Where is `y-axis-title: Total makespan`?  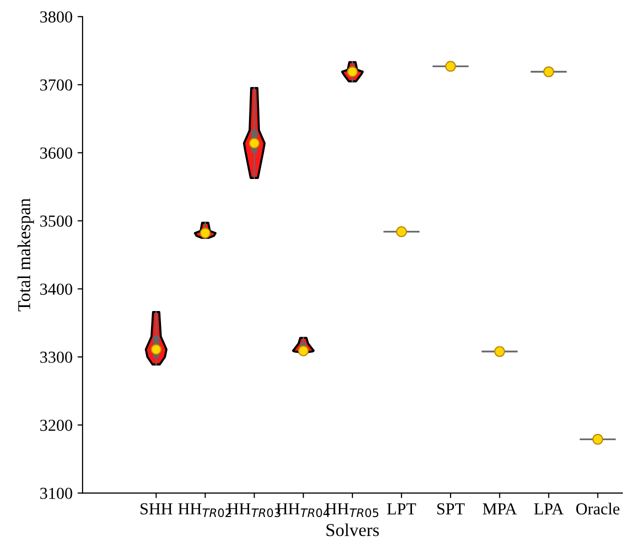
y-axis-title: Total makespan is located at coordinates (26, 255).